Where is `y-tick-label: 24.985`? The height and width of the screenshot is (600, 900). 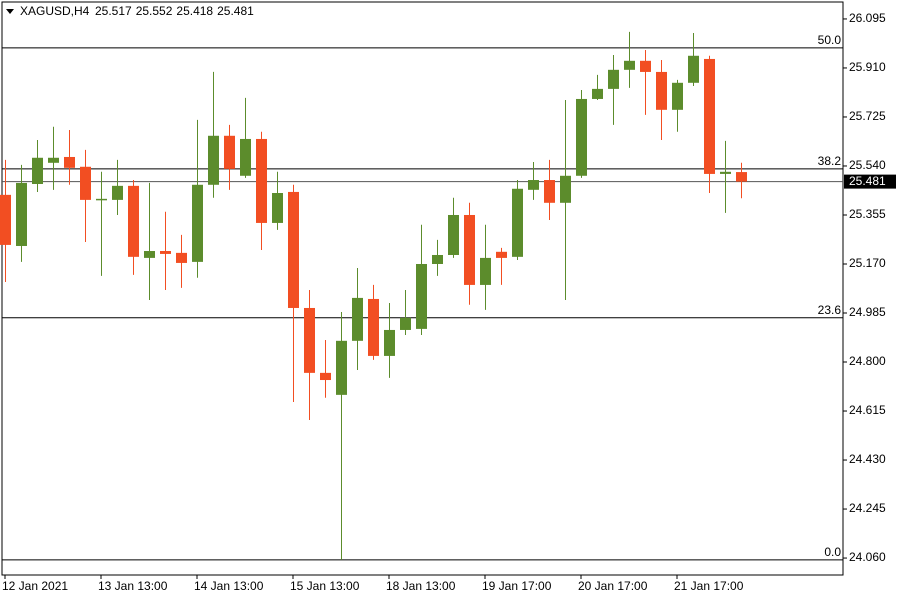
y-tick-label: 24.985 is located at coordinates (867, 312).